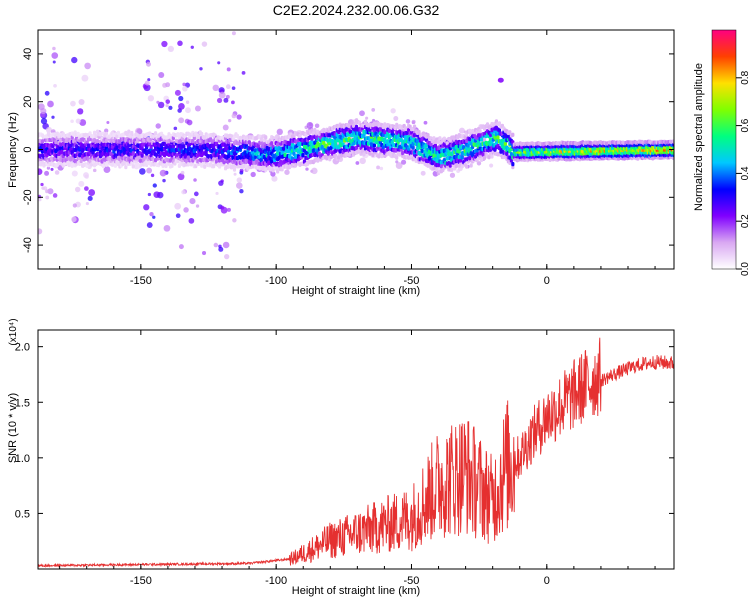 The height and width of the screenshot is (600, 750). I want to click on colorbar-ticks: 0.0 0.2 0.4 0.6 0.8, so click(743, 173).